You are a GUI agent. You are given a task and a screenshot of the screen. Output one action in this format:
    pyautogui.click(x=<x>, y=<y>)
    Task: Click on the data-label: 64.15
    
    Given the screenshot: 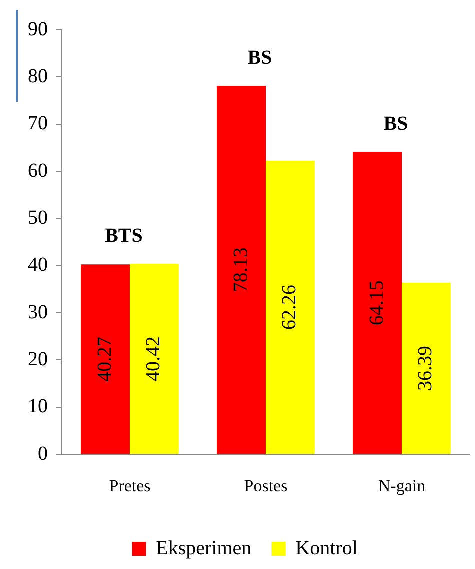 What is the action you would take?
    pyautogui.click(x=377, y=303)
    